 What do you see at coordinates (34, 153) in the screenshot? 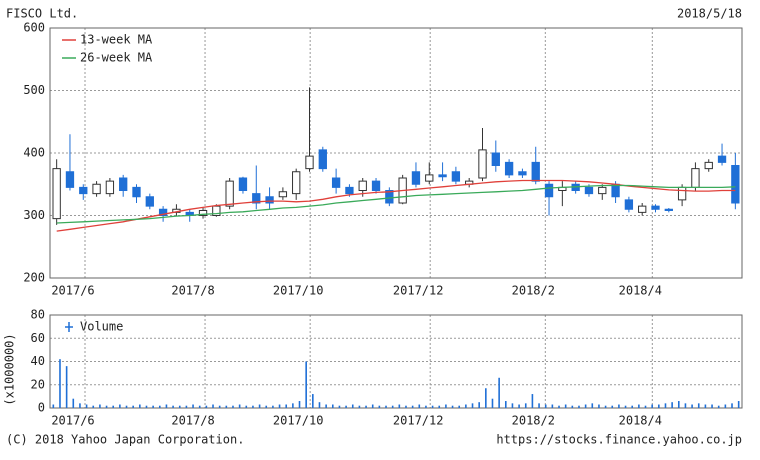
I see `y-tick-label: 400` at bounding box center [34, 153].